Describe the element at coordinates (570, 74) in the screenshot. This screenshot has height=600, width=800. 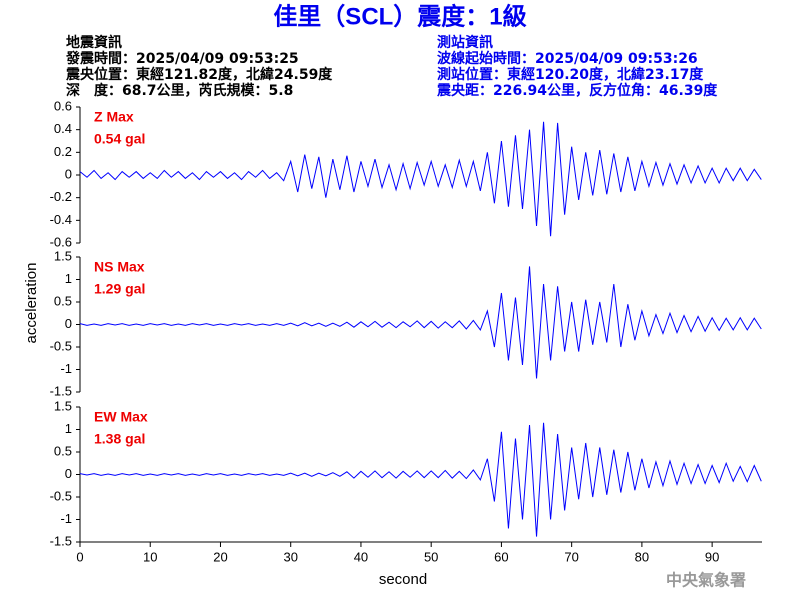
I see `station-line: 測站位置：東經120.20度，北緯23.17度` at that location.